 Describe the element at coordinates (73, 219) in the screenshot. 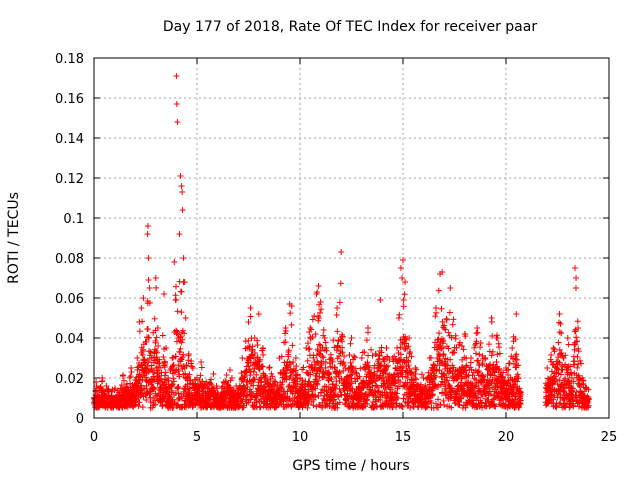

I see `y-tick-label: 0.1` at that location.